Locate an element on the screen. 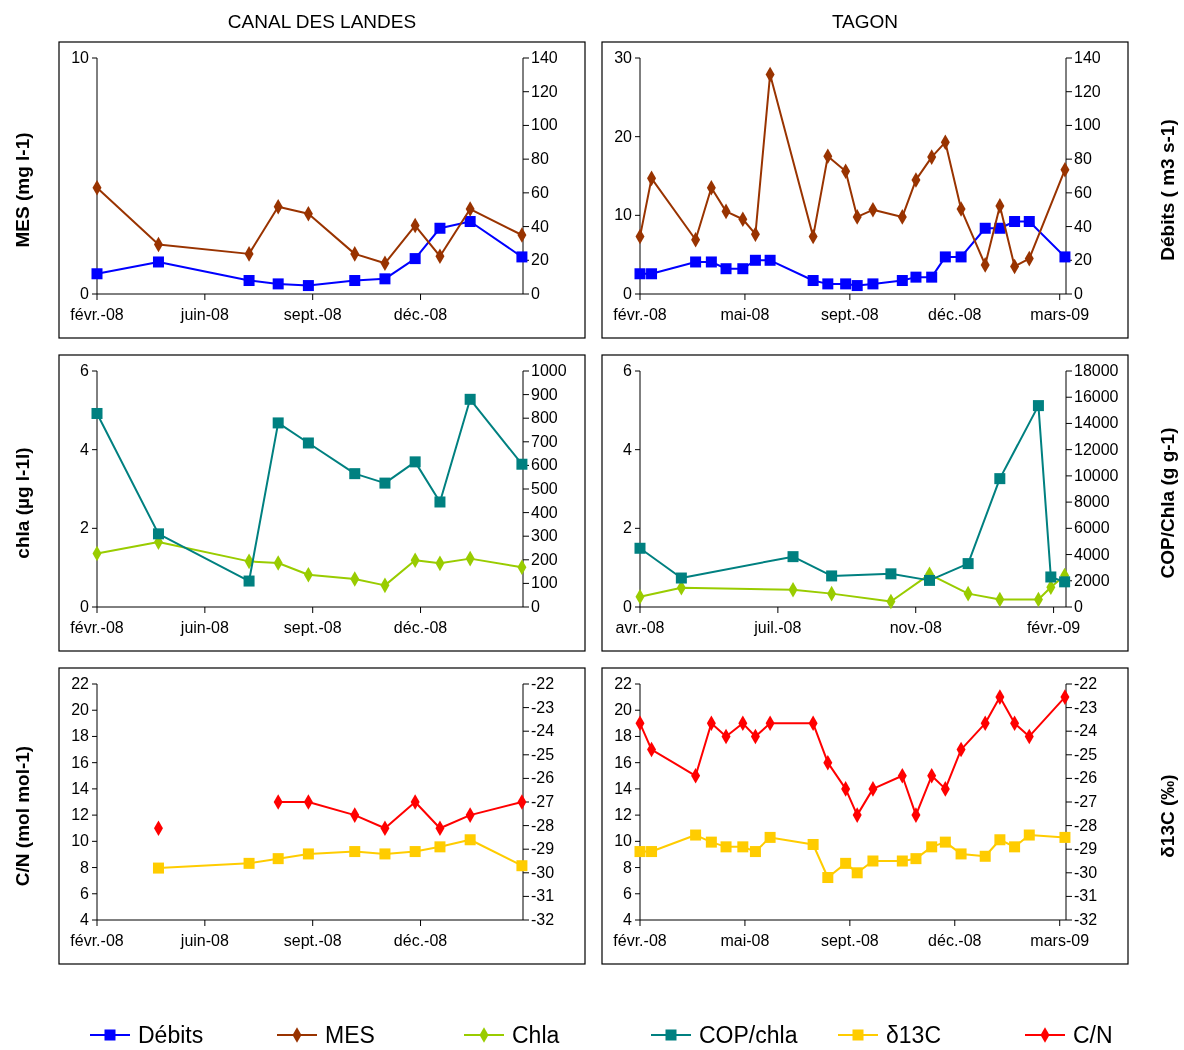 This screenshot has width=1184, height=1050. y2-tick-label: 60 is located at coordinates (1083, 192).